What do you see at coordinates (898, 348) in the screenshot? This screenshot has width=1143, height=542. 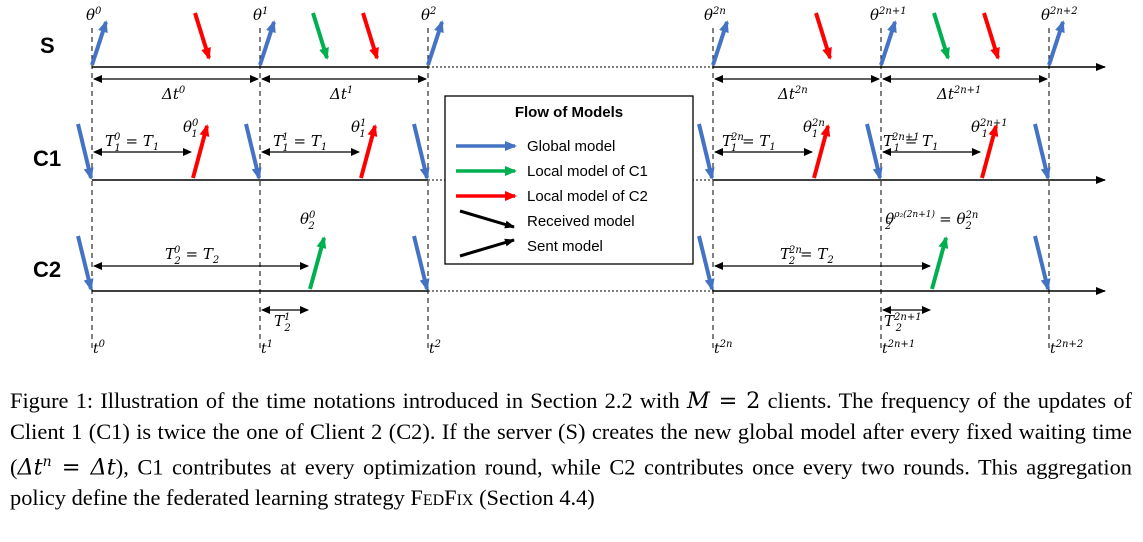 I see `time-label: t2n+1` at bounding box center [898, 348].